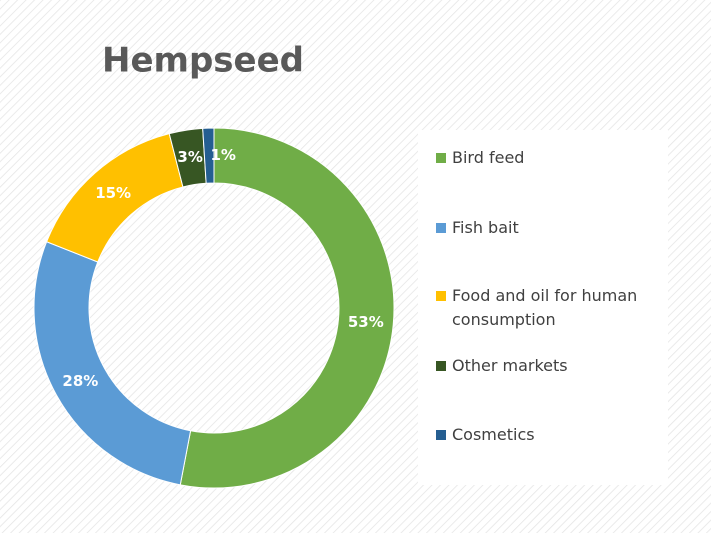 This screenshot has width=711, height=533. What do you see at coordinates (203, 61) in the screenshot?
I see `chart-title: Hempseed` at bounding box center [203, 61].